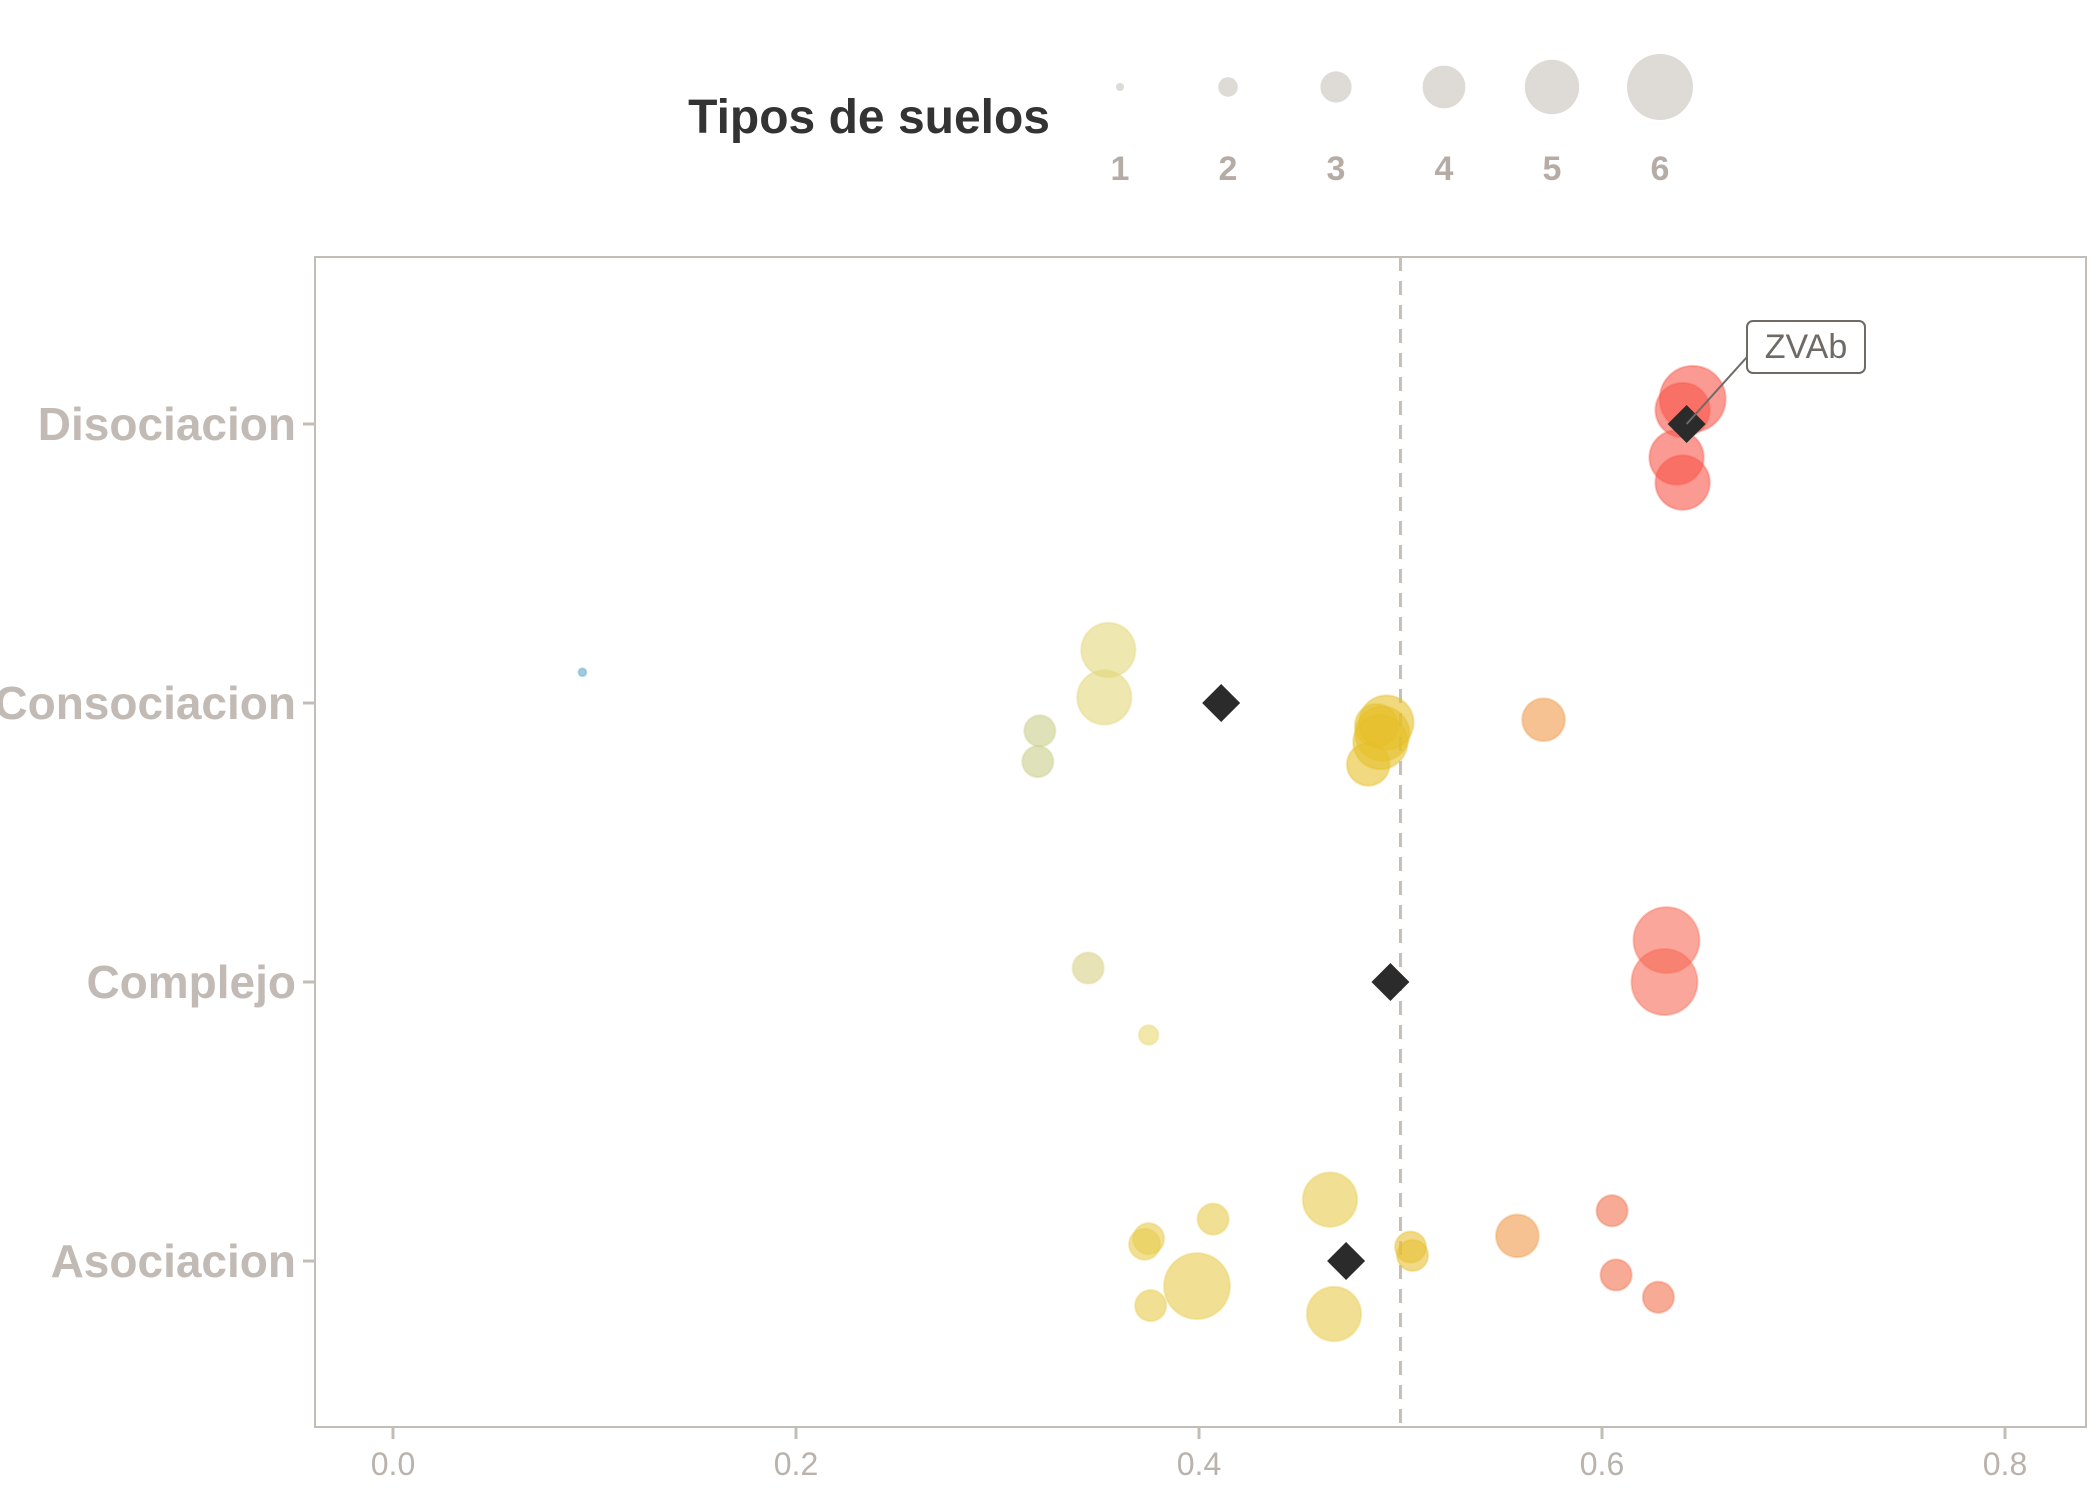  Describe the element at coordinates (167, 424) in the screenshot. I see `y-tick-label: Disociacion` at that location.